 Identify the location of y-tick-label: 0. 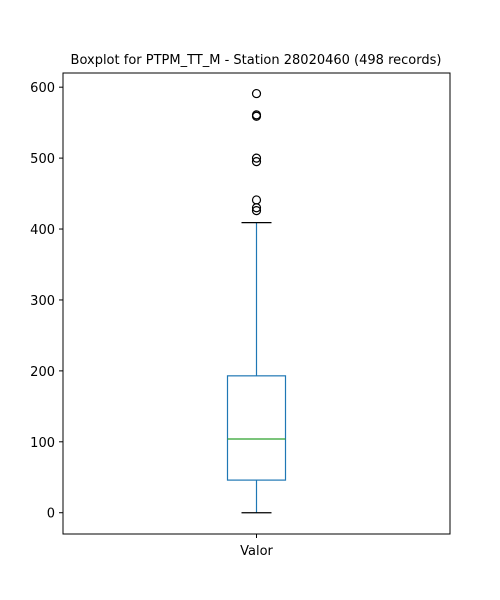
(51, 514).